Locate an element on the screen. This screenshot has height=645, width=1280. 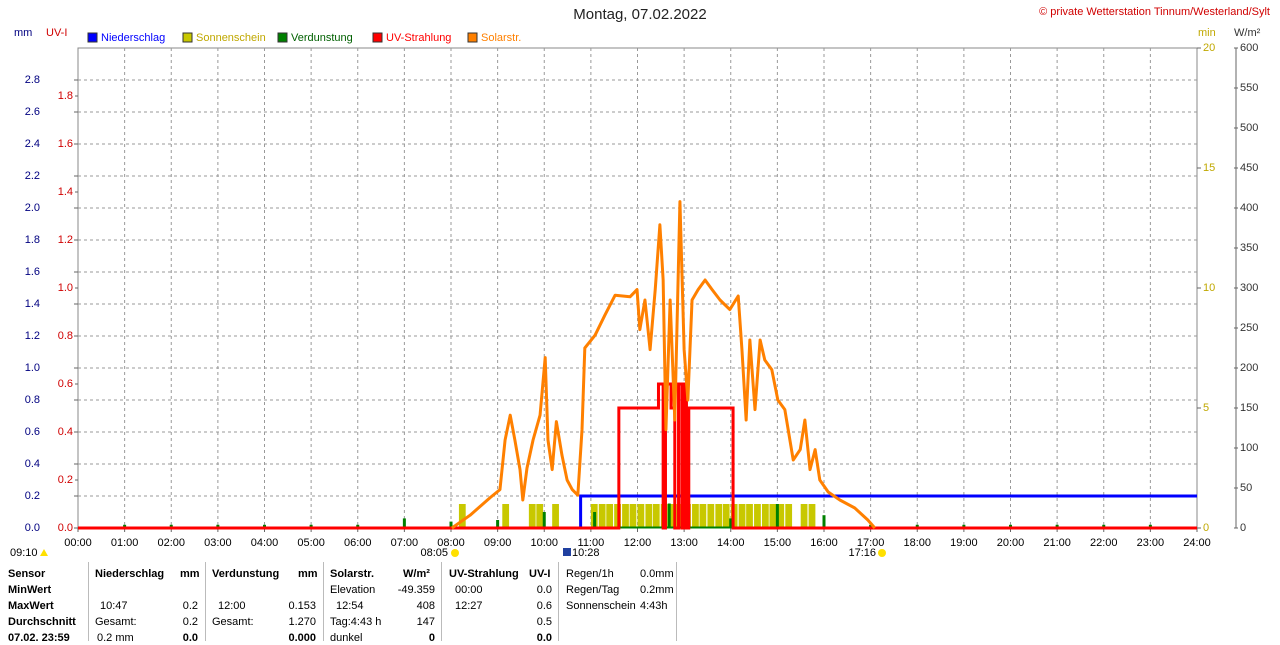
x-tick-label: 11:00 is located at coordinates (591, 543).